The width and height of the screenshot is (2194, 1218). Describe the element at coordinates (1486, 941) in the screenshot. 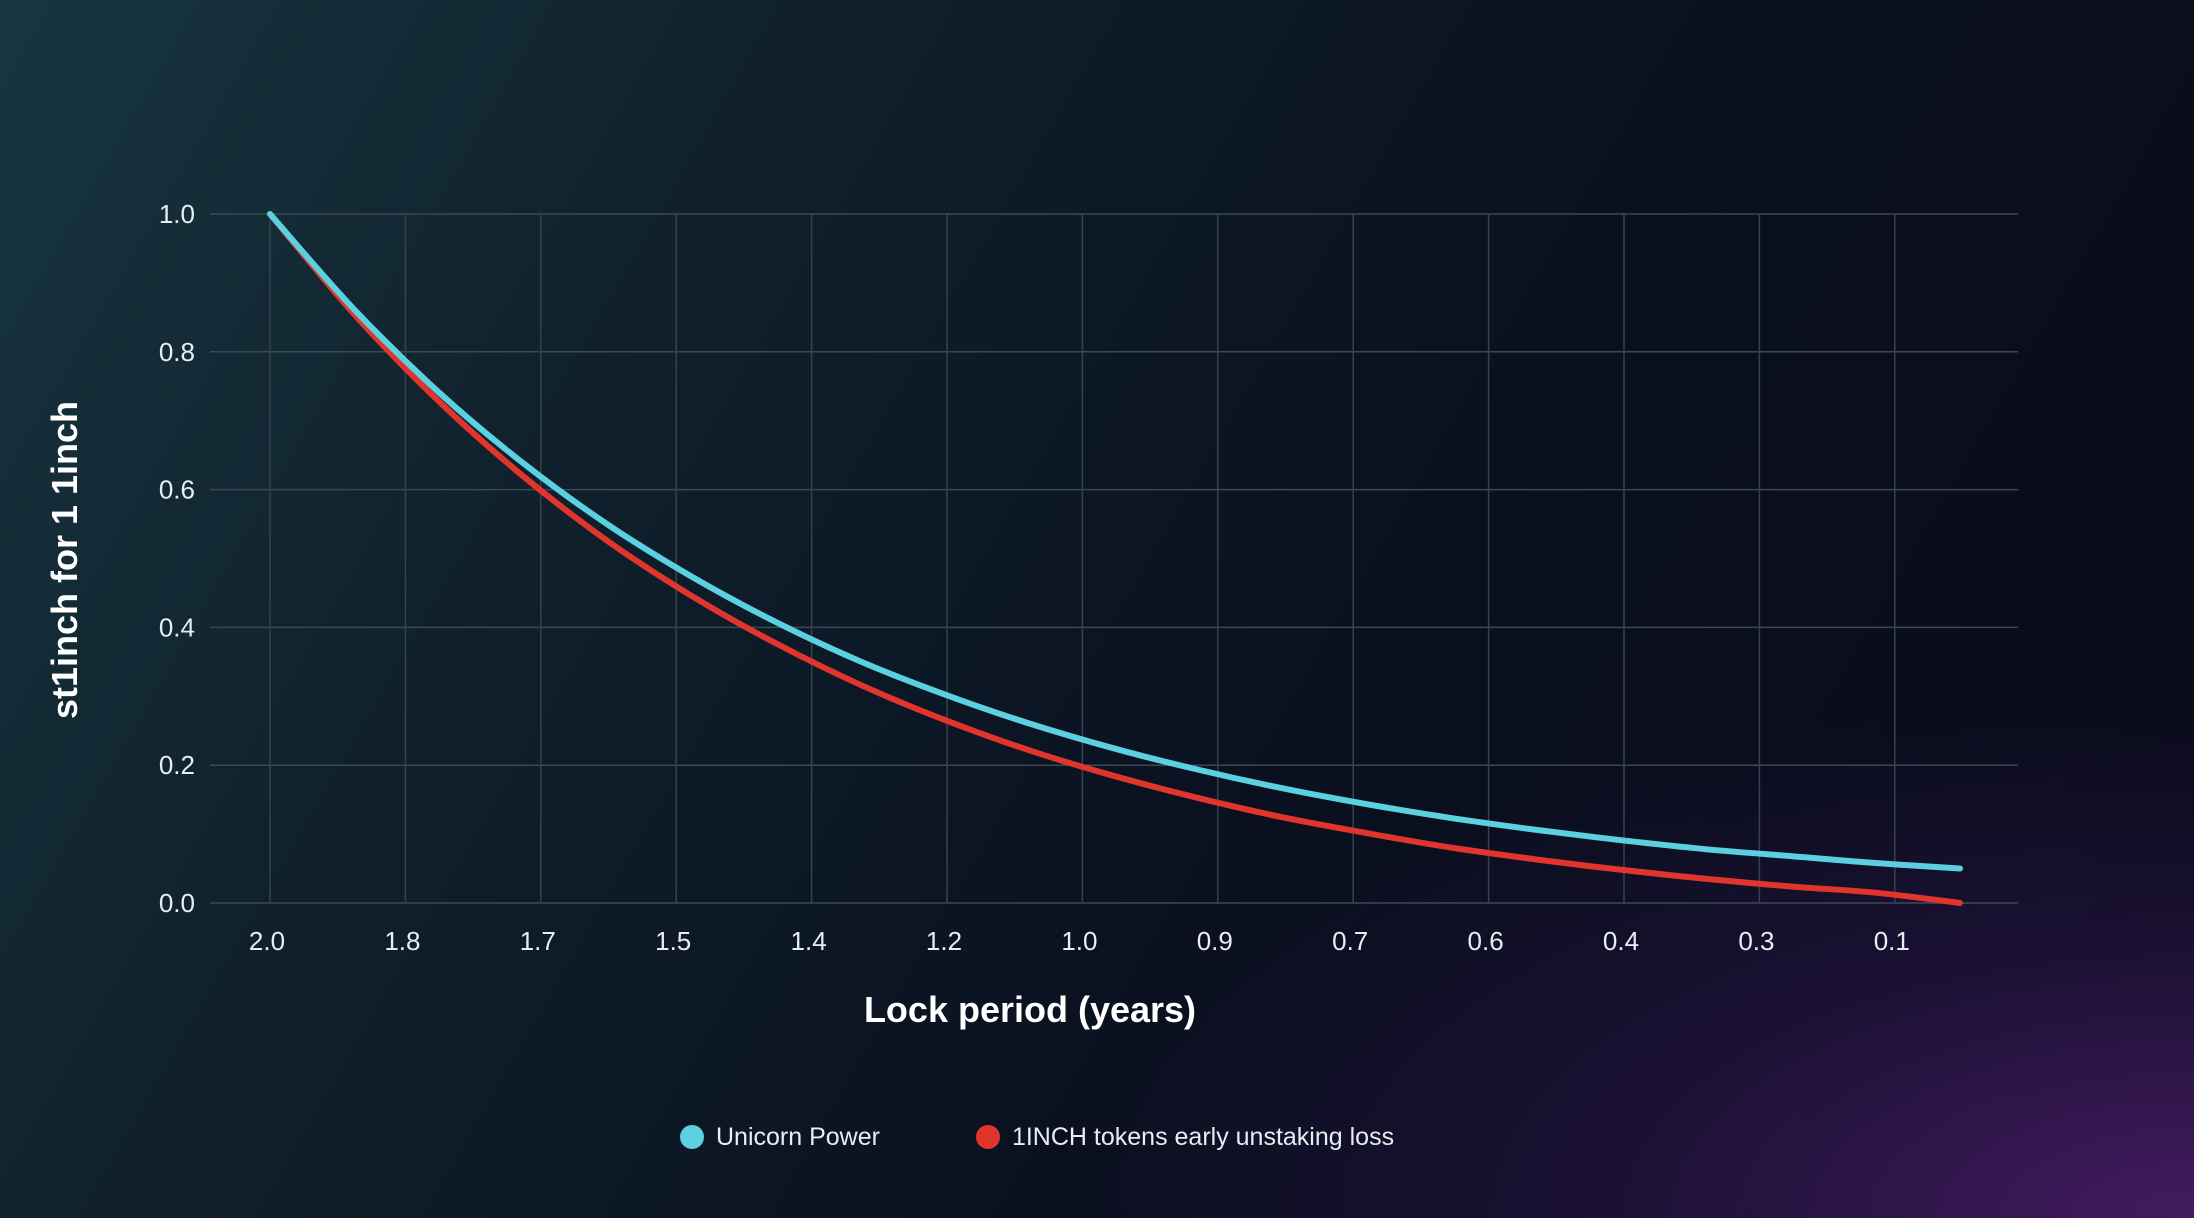

I see `x-tick-label: 0.6` at that location.